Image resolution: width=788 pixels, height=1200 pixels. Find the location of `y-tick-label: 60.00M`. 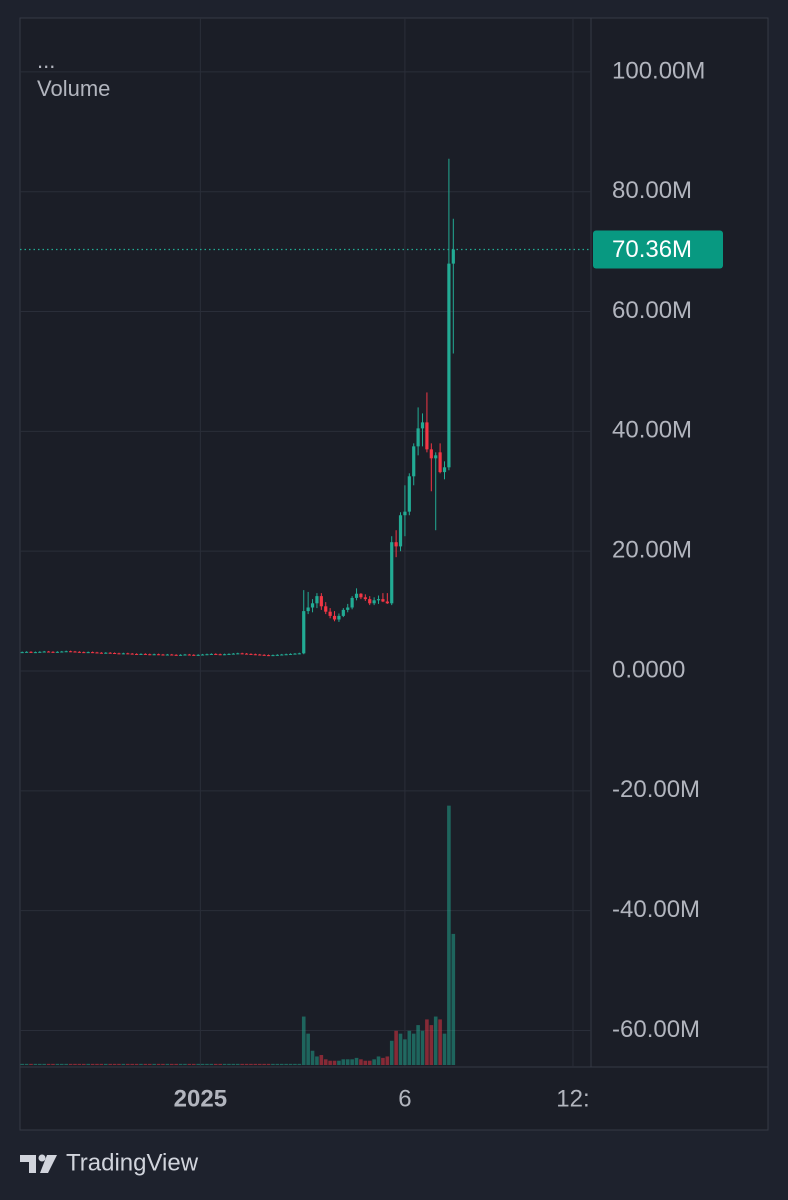

y-tick-label: 60.00M is located at coordinates (652, 310).